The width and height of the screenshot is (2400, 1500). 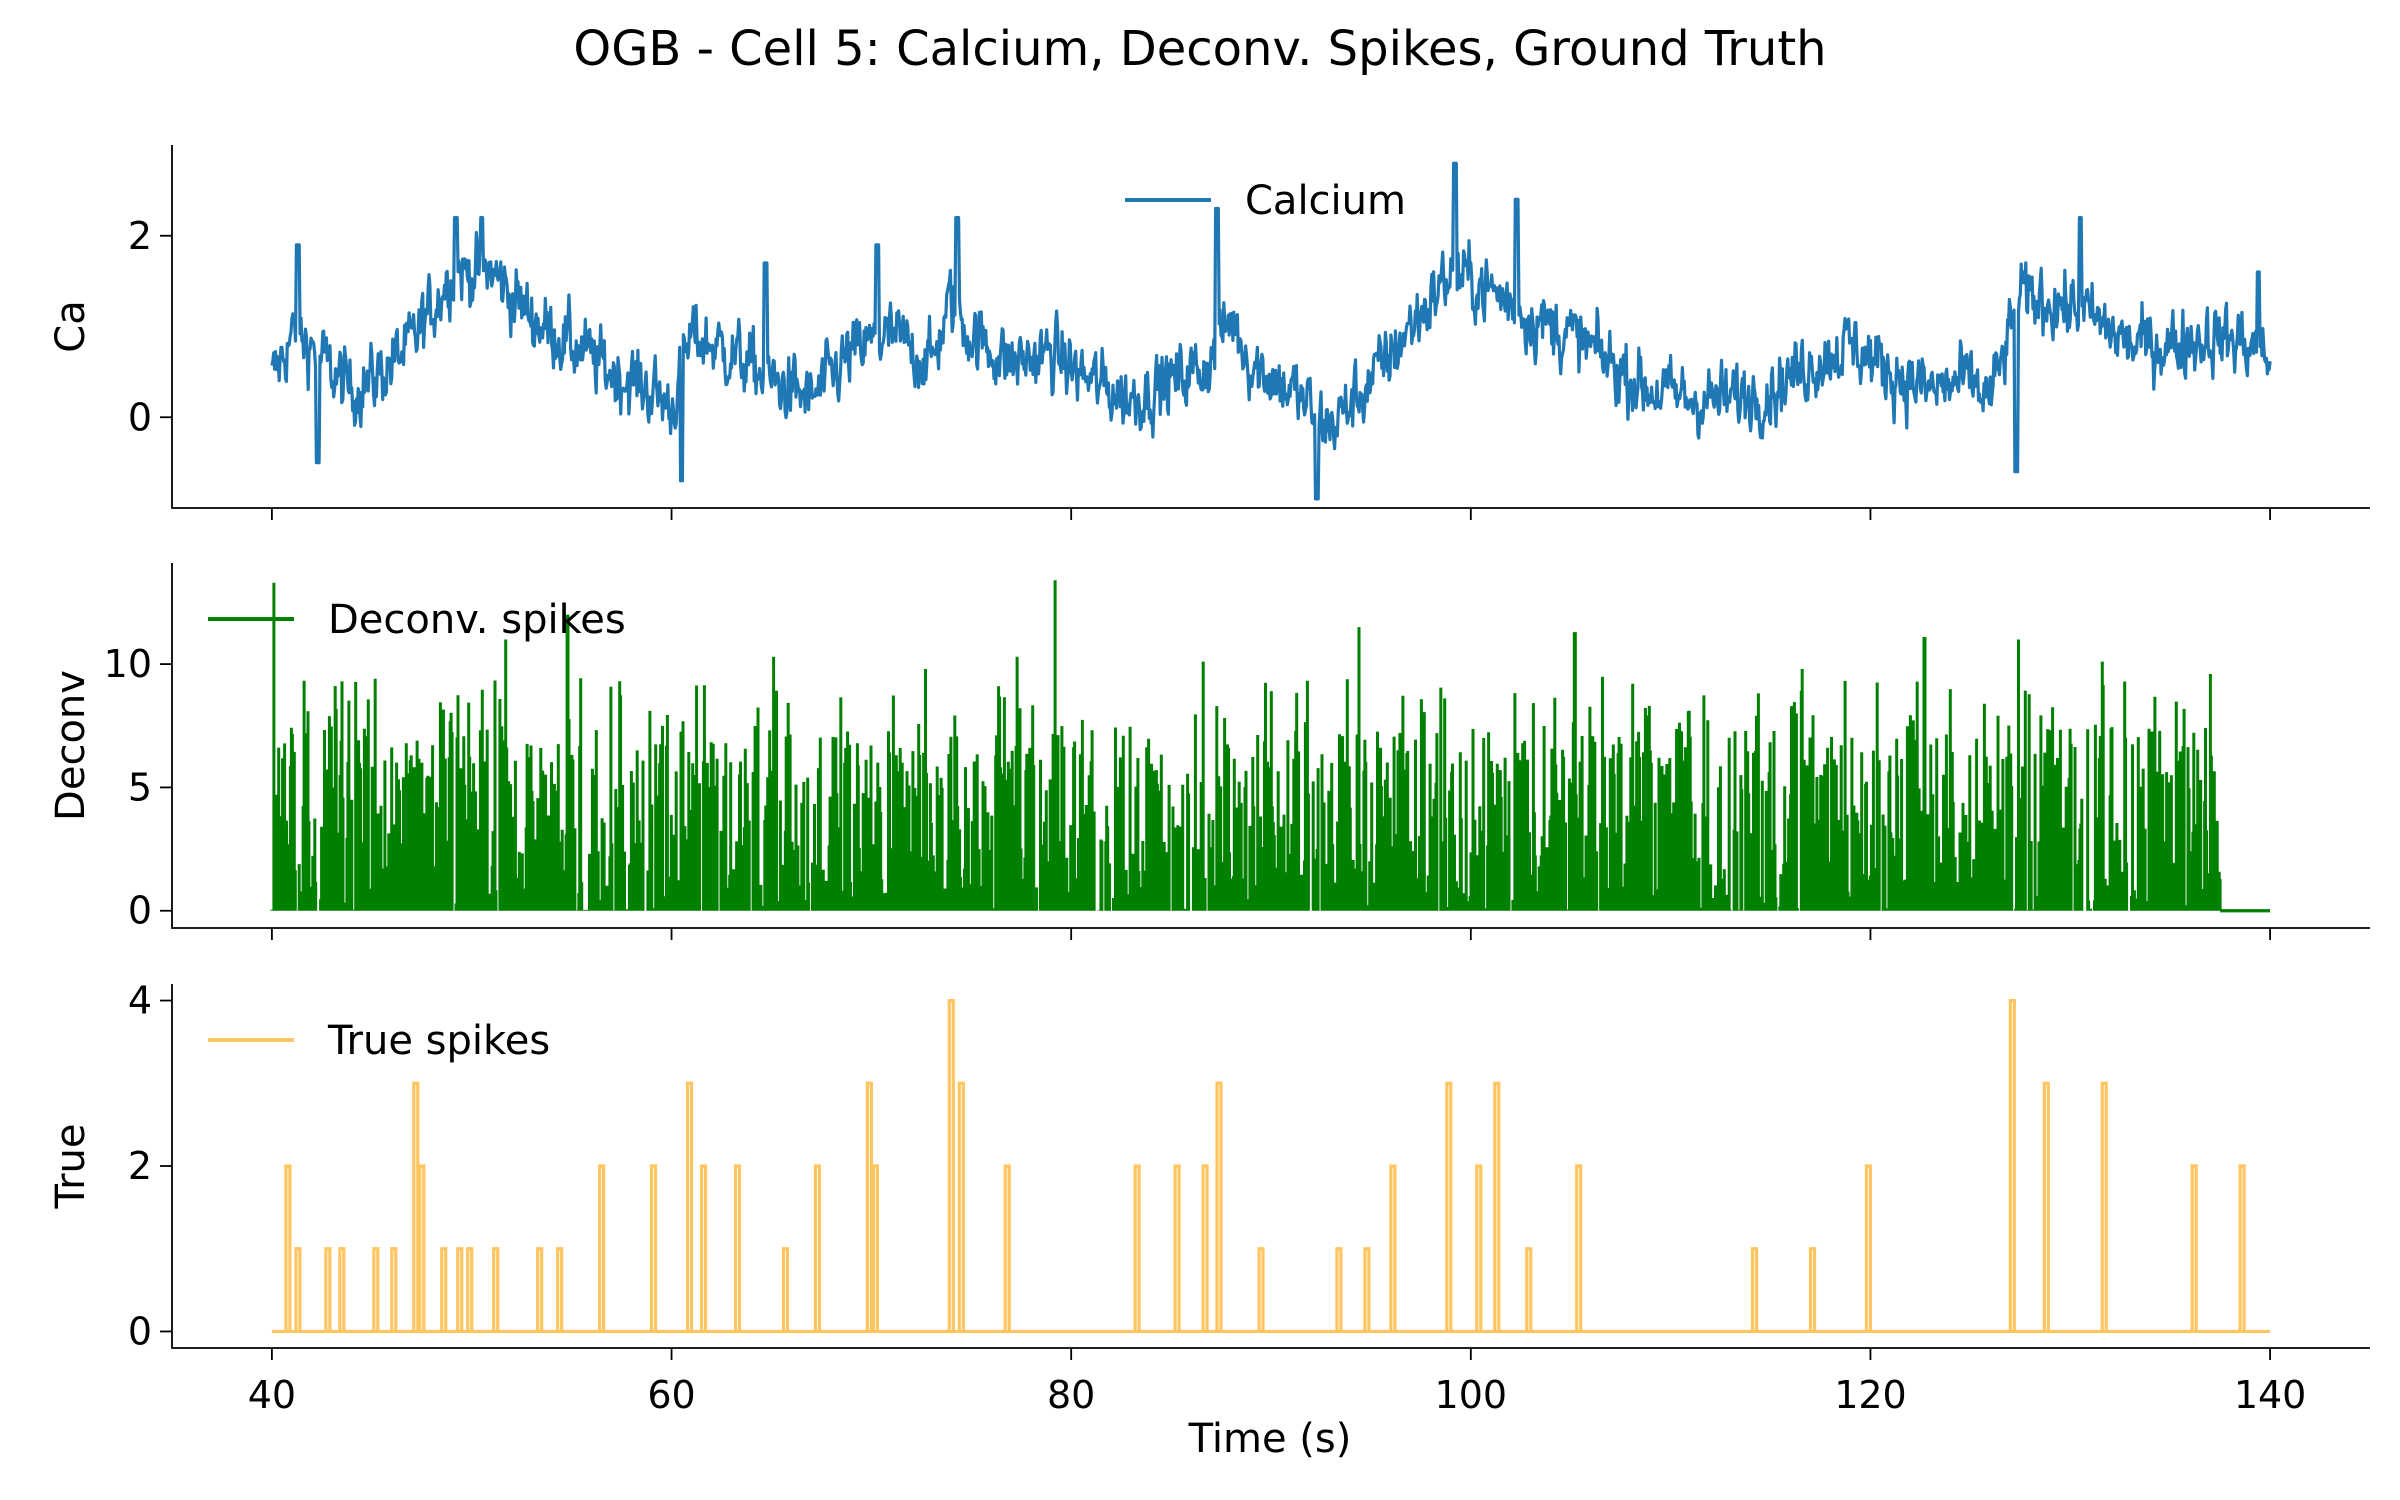 I want to click on deconv-ytick-label: 5, so click(x=140, y=787).